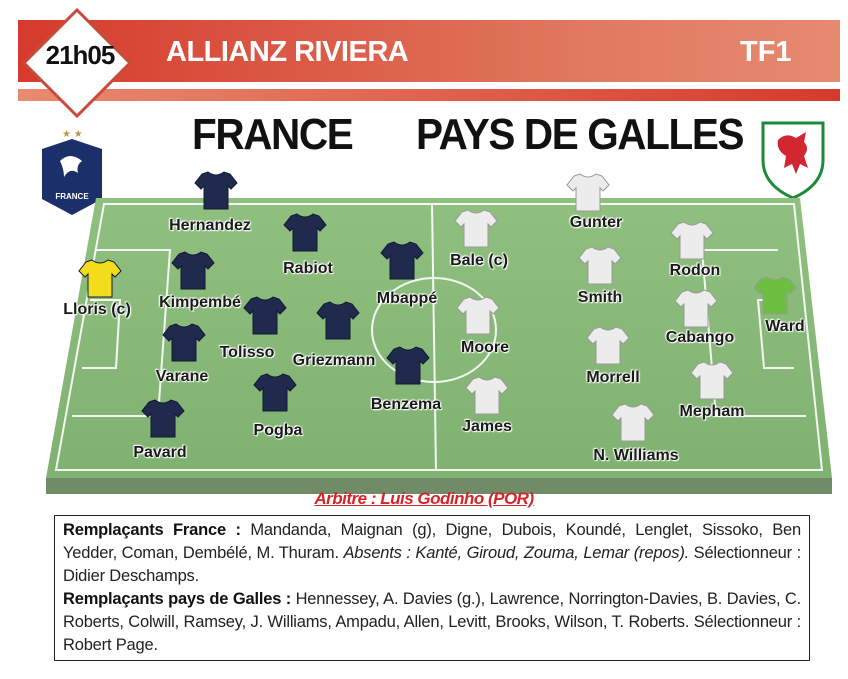 This screenshot has height=679, width=848. I want to click on home-coach: Sélectionneur : Didier Deschamps., so click(432, 564).